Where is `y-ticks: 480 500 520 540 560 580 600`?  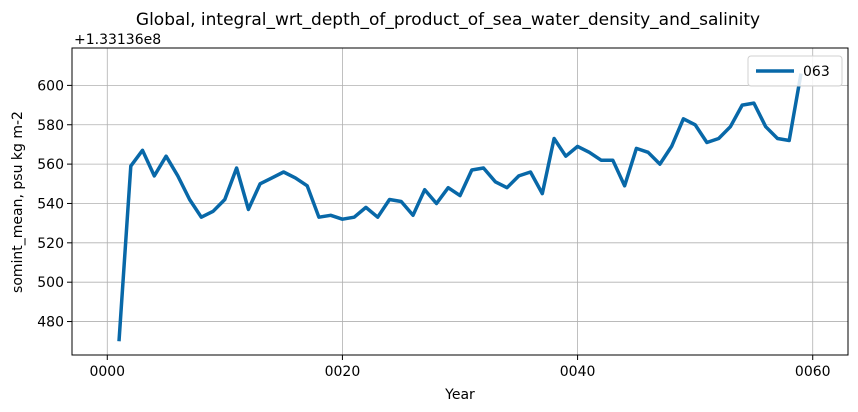
y-ticks: 480 500 520 540 560 580 600 is located at coordinates (54, 204).